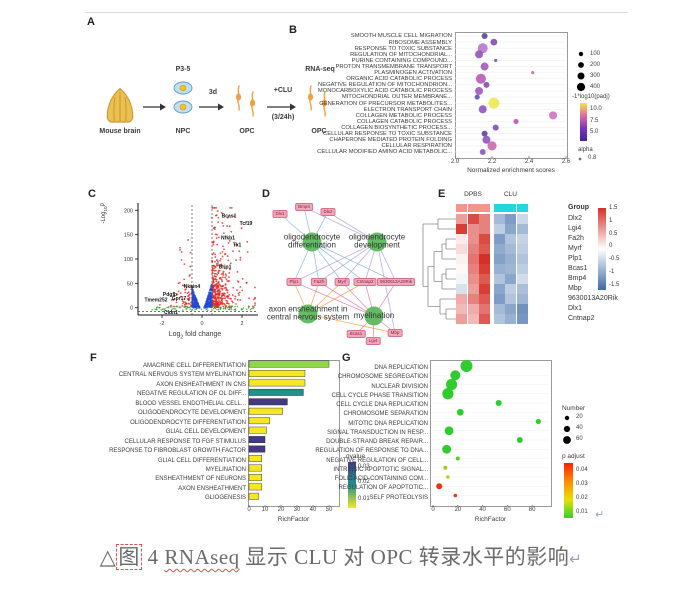  What do you see at coordinates (595, 65) in the screenshot?
I see `size-legend-value: 200` at bounding box center [595, 65].